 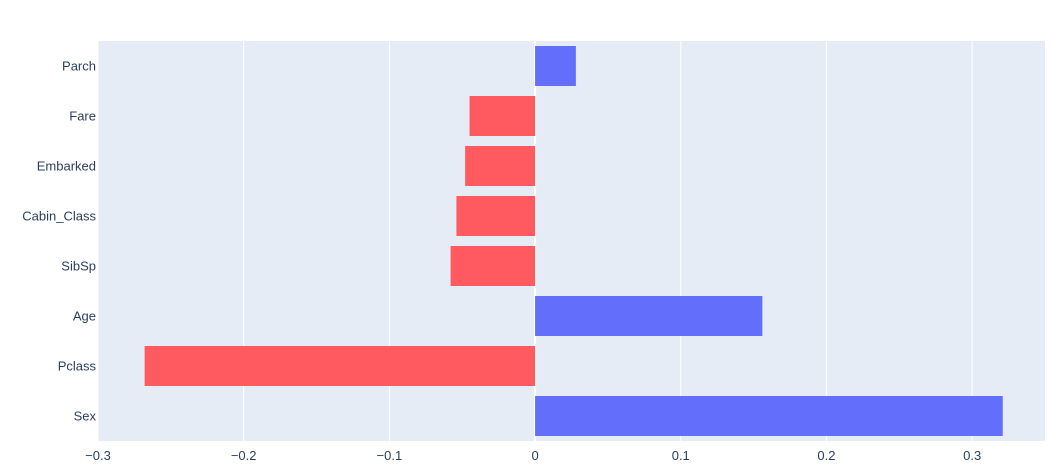 What do you see at coordinates (502, 116) in the screenshot?
I see `bar-fare` at bounding box center [502, 116].